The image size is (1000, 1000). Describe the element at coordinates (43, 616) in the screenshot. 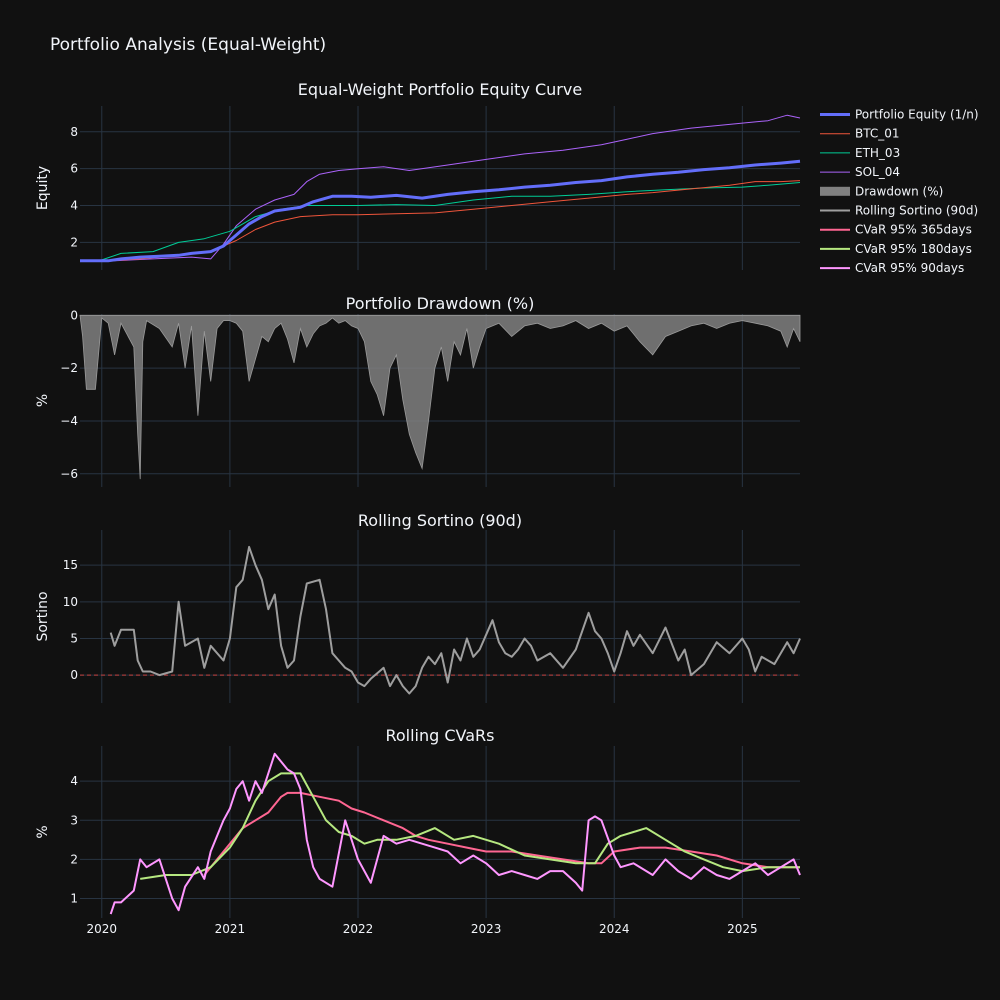

I see `y-axis-label: Sortino` at that location.